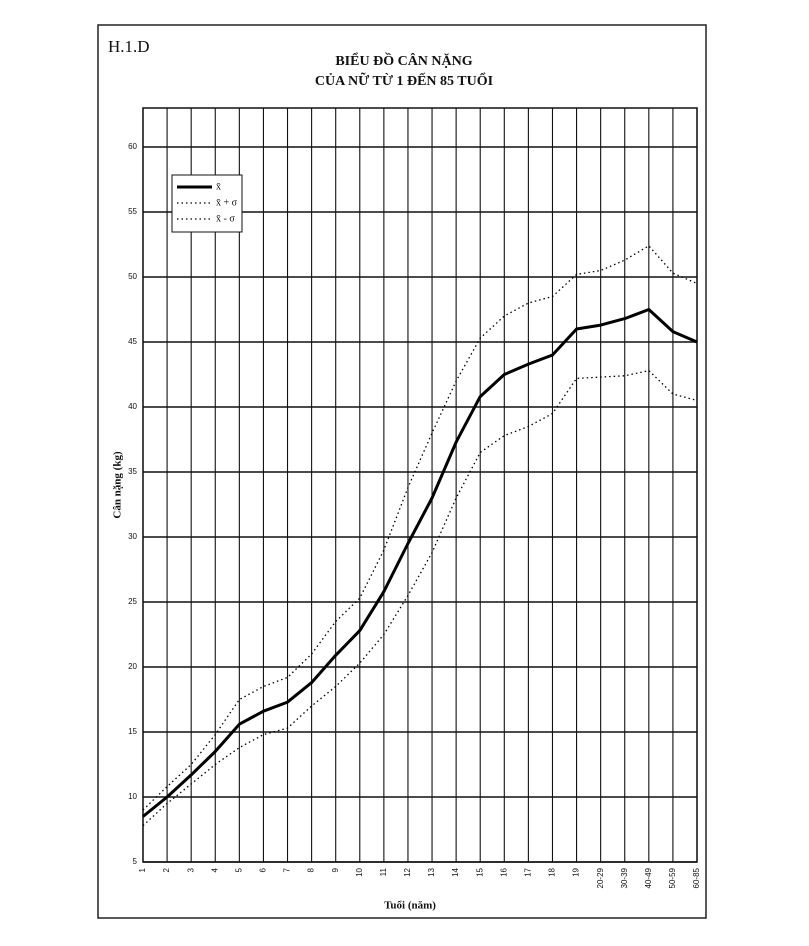  I want to click on x-tick-label: 12, so click(407, 871).